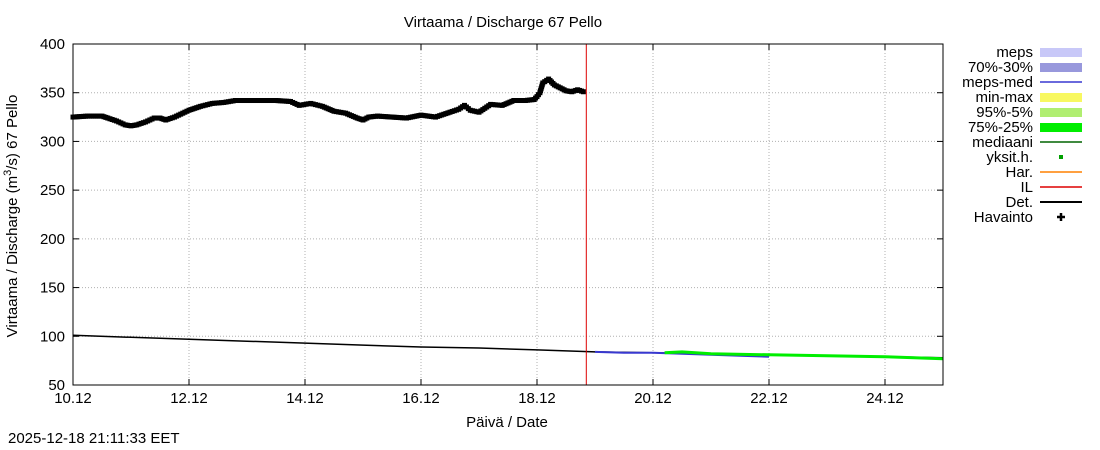 The image size is (1100, 450). What do you see at coordinates (73, 398) in the screenshot?
I see `x-tick-label: 10.12` at bounding box center [73, 398].